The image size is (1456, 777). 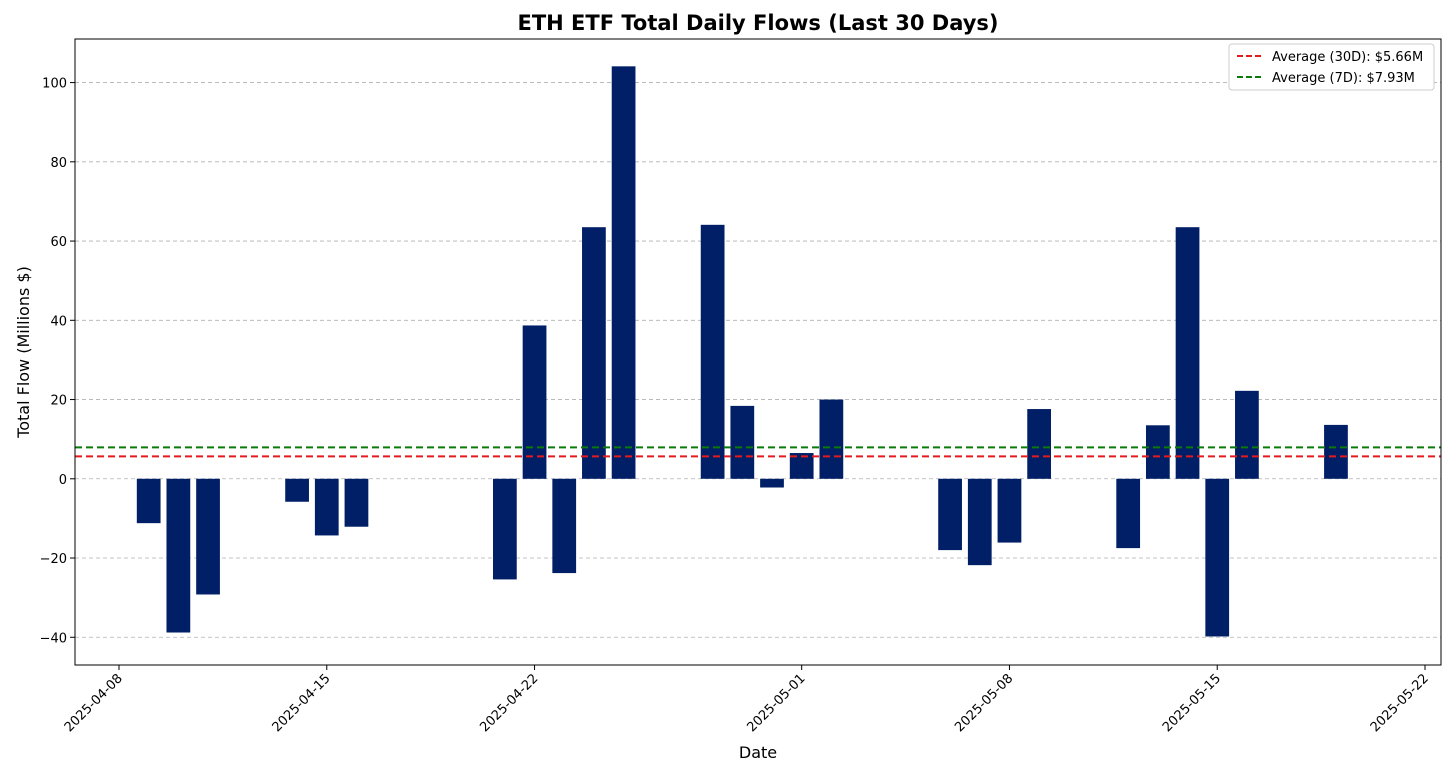 What do you see at coordinates (54, 84) in the screenshot?
I see `y-tick-label: 100` at bounding box center [54, 84].